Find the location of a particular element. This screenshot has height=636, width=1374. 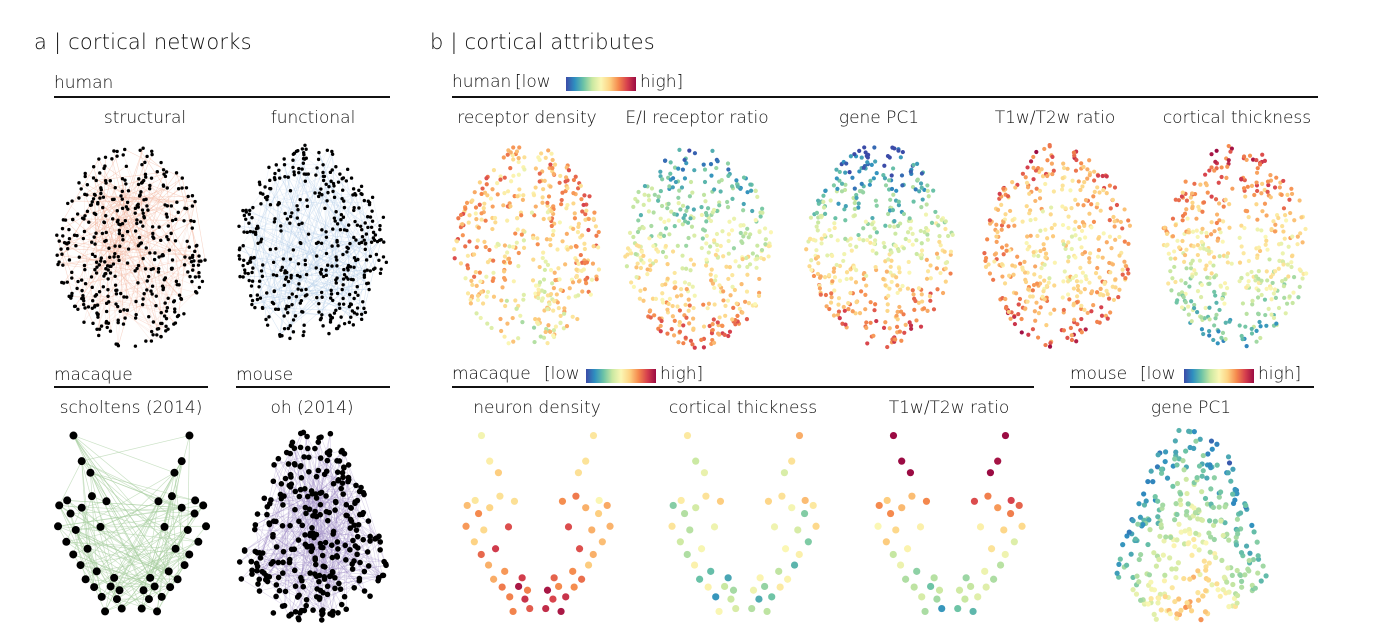

mouse-network is located at coordinates (312, 526).